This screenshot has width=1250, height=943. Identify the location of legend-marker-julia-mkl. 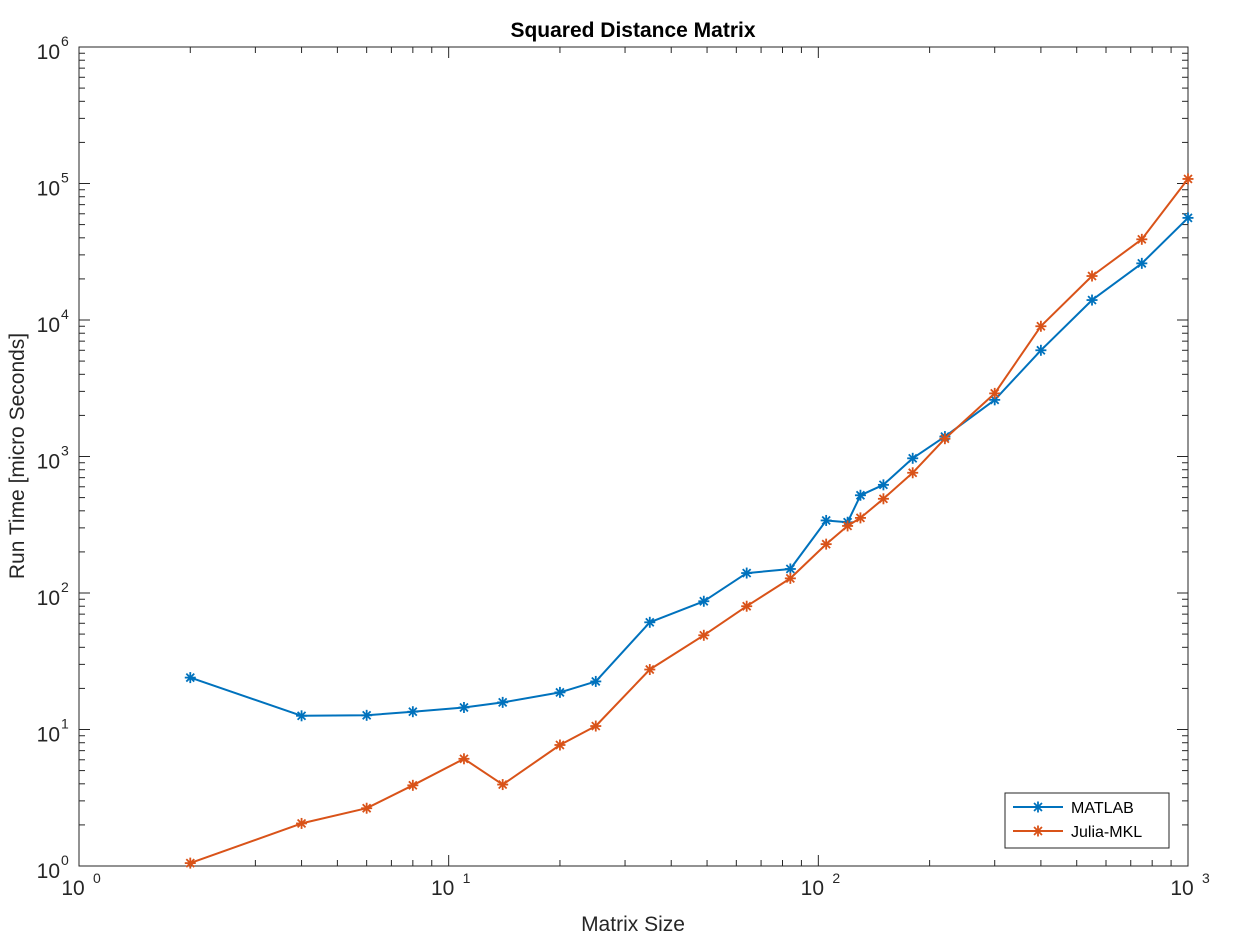
(1038, 831).